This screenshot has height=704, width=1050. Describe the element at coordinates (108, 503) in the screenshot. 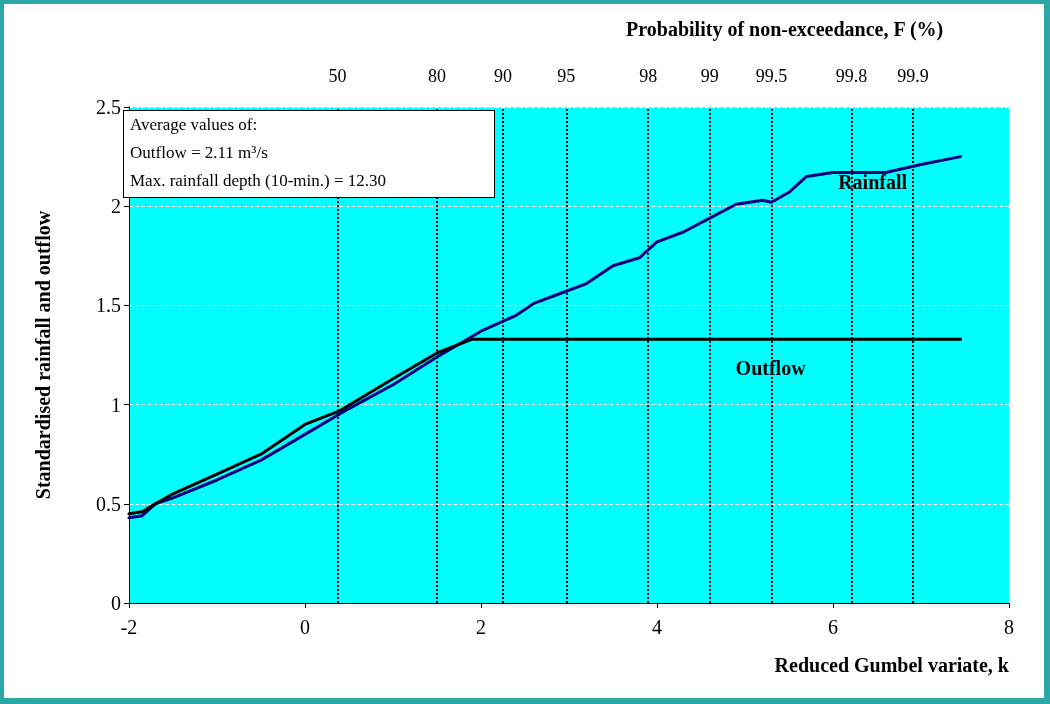

I see `y-tick-label: 0.5` at that location.